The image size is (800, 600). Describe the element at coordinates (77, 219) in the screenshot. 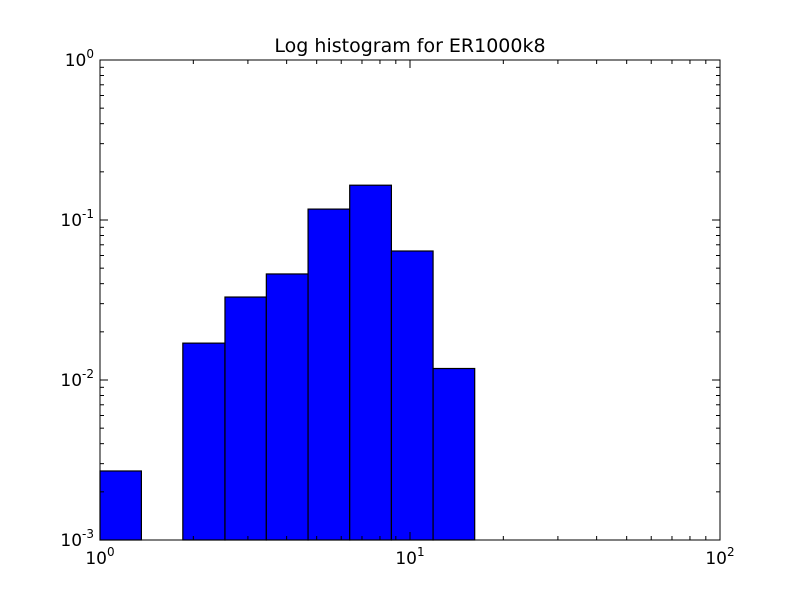

I see `y-tick-label-1: 10⁻¹` at that location.